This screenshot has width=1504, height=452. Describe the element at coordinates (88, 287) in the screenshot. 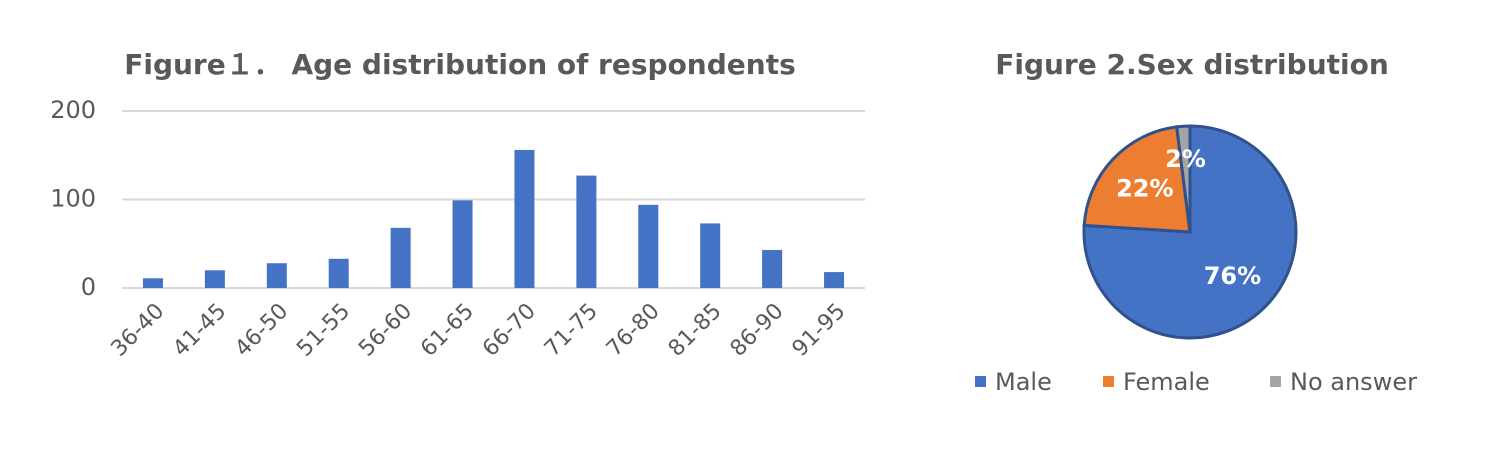

I see `y-tick-label: 0` at that location.